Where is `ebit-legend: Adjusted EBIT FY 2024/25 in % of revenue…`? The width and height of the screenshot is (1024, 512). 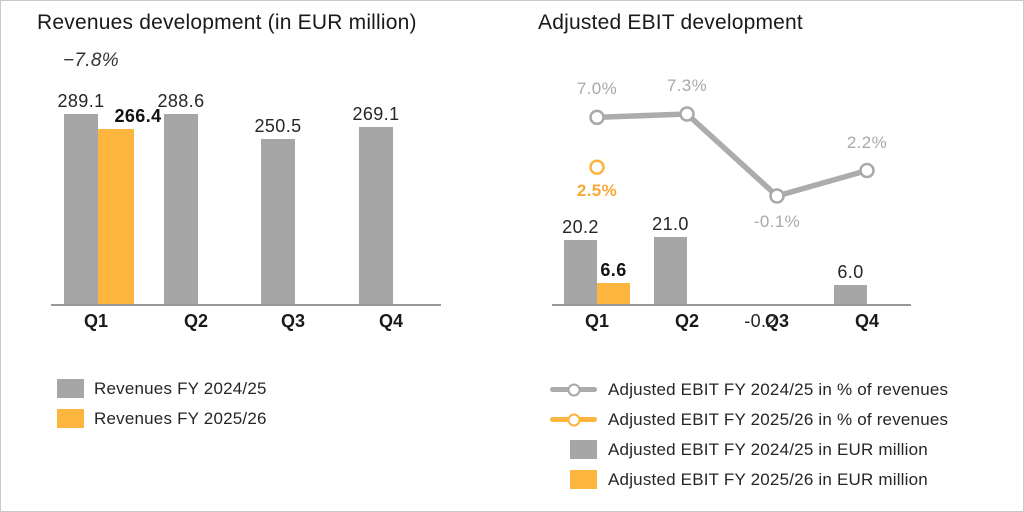
ebit-legend: Adjusted EBIT FY 2024/25 in % of revenue… is located at coordinates (749, 434).